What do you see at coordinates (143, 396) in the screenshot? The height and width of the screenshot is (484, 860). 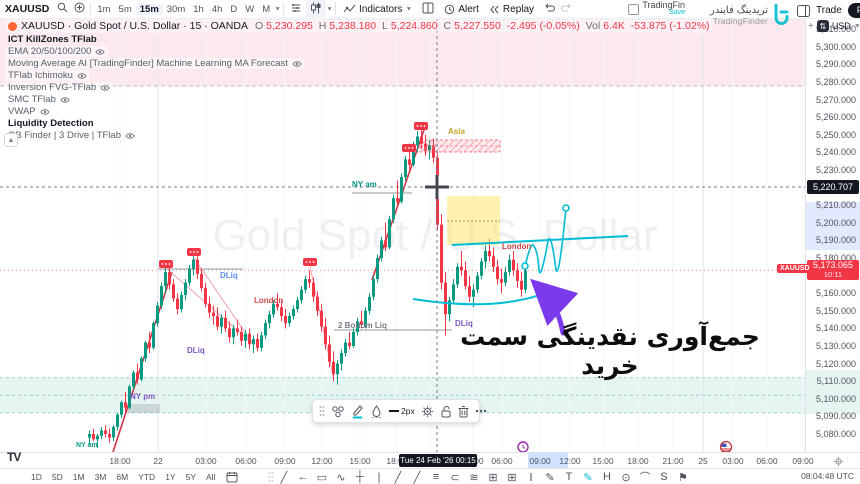 I see `chart-annotation-label: NY pm` at bounding box center [143, 396].